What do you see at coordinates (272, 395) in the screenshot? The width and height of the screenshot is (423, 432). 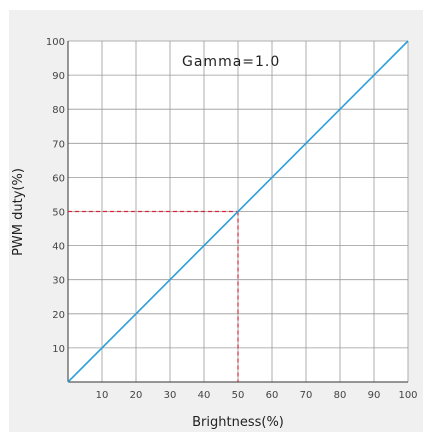 I see `x-tick-label: 60` at bounding box center [272, 395].